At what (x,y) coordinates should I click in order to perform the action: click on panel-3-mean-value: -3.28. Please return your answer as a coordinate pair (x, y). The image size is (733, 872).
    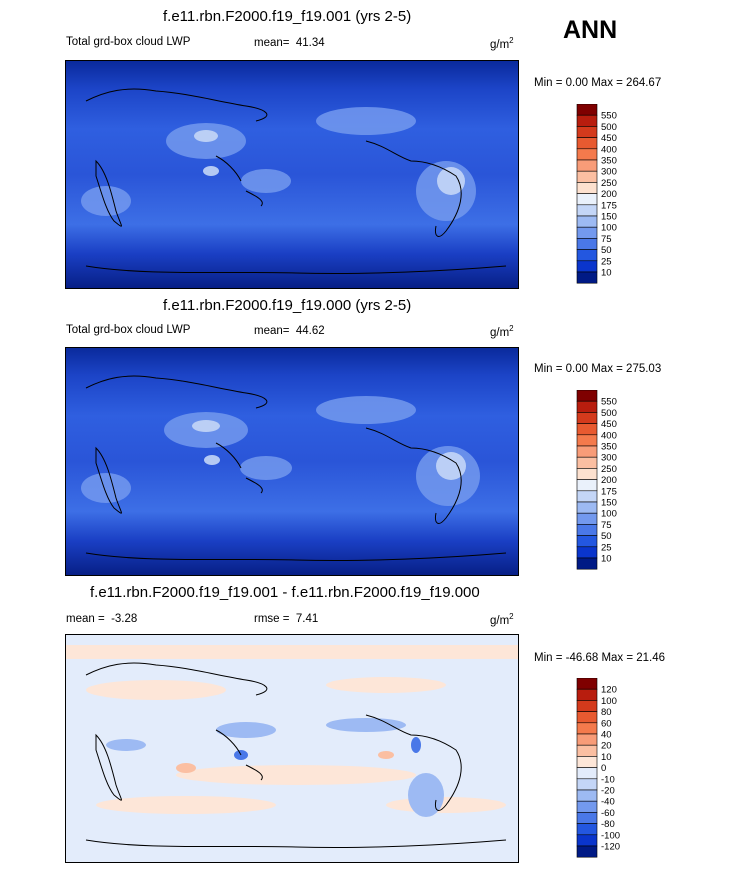
    Looking at the image, I should click on (124, 619).